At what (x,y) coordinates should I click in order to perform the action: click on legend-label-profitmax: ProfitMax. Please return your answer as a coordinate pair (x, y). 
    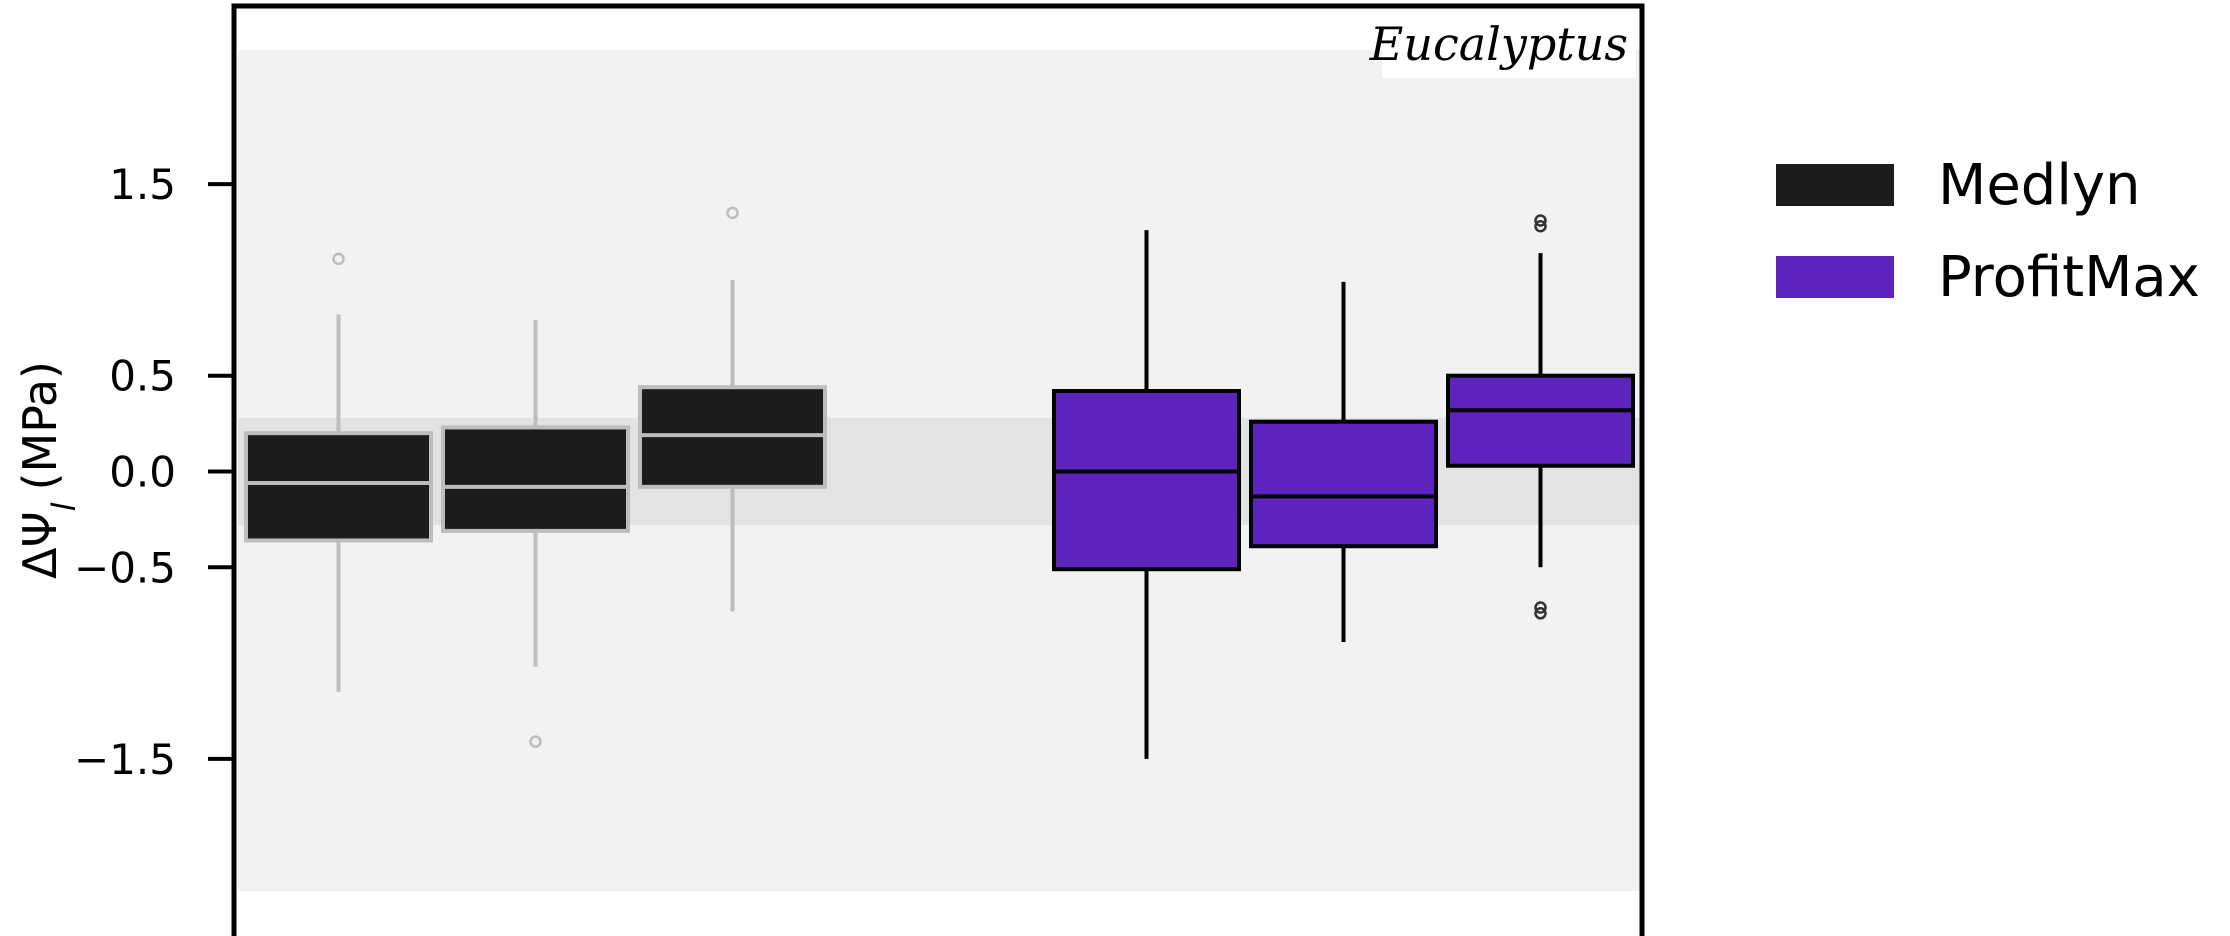
    Looking at the image, I should click on (2069, 277).